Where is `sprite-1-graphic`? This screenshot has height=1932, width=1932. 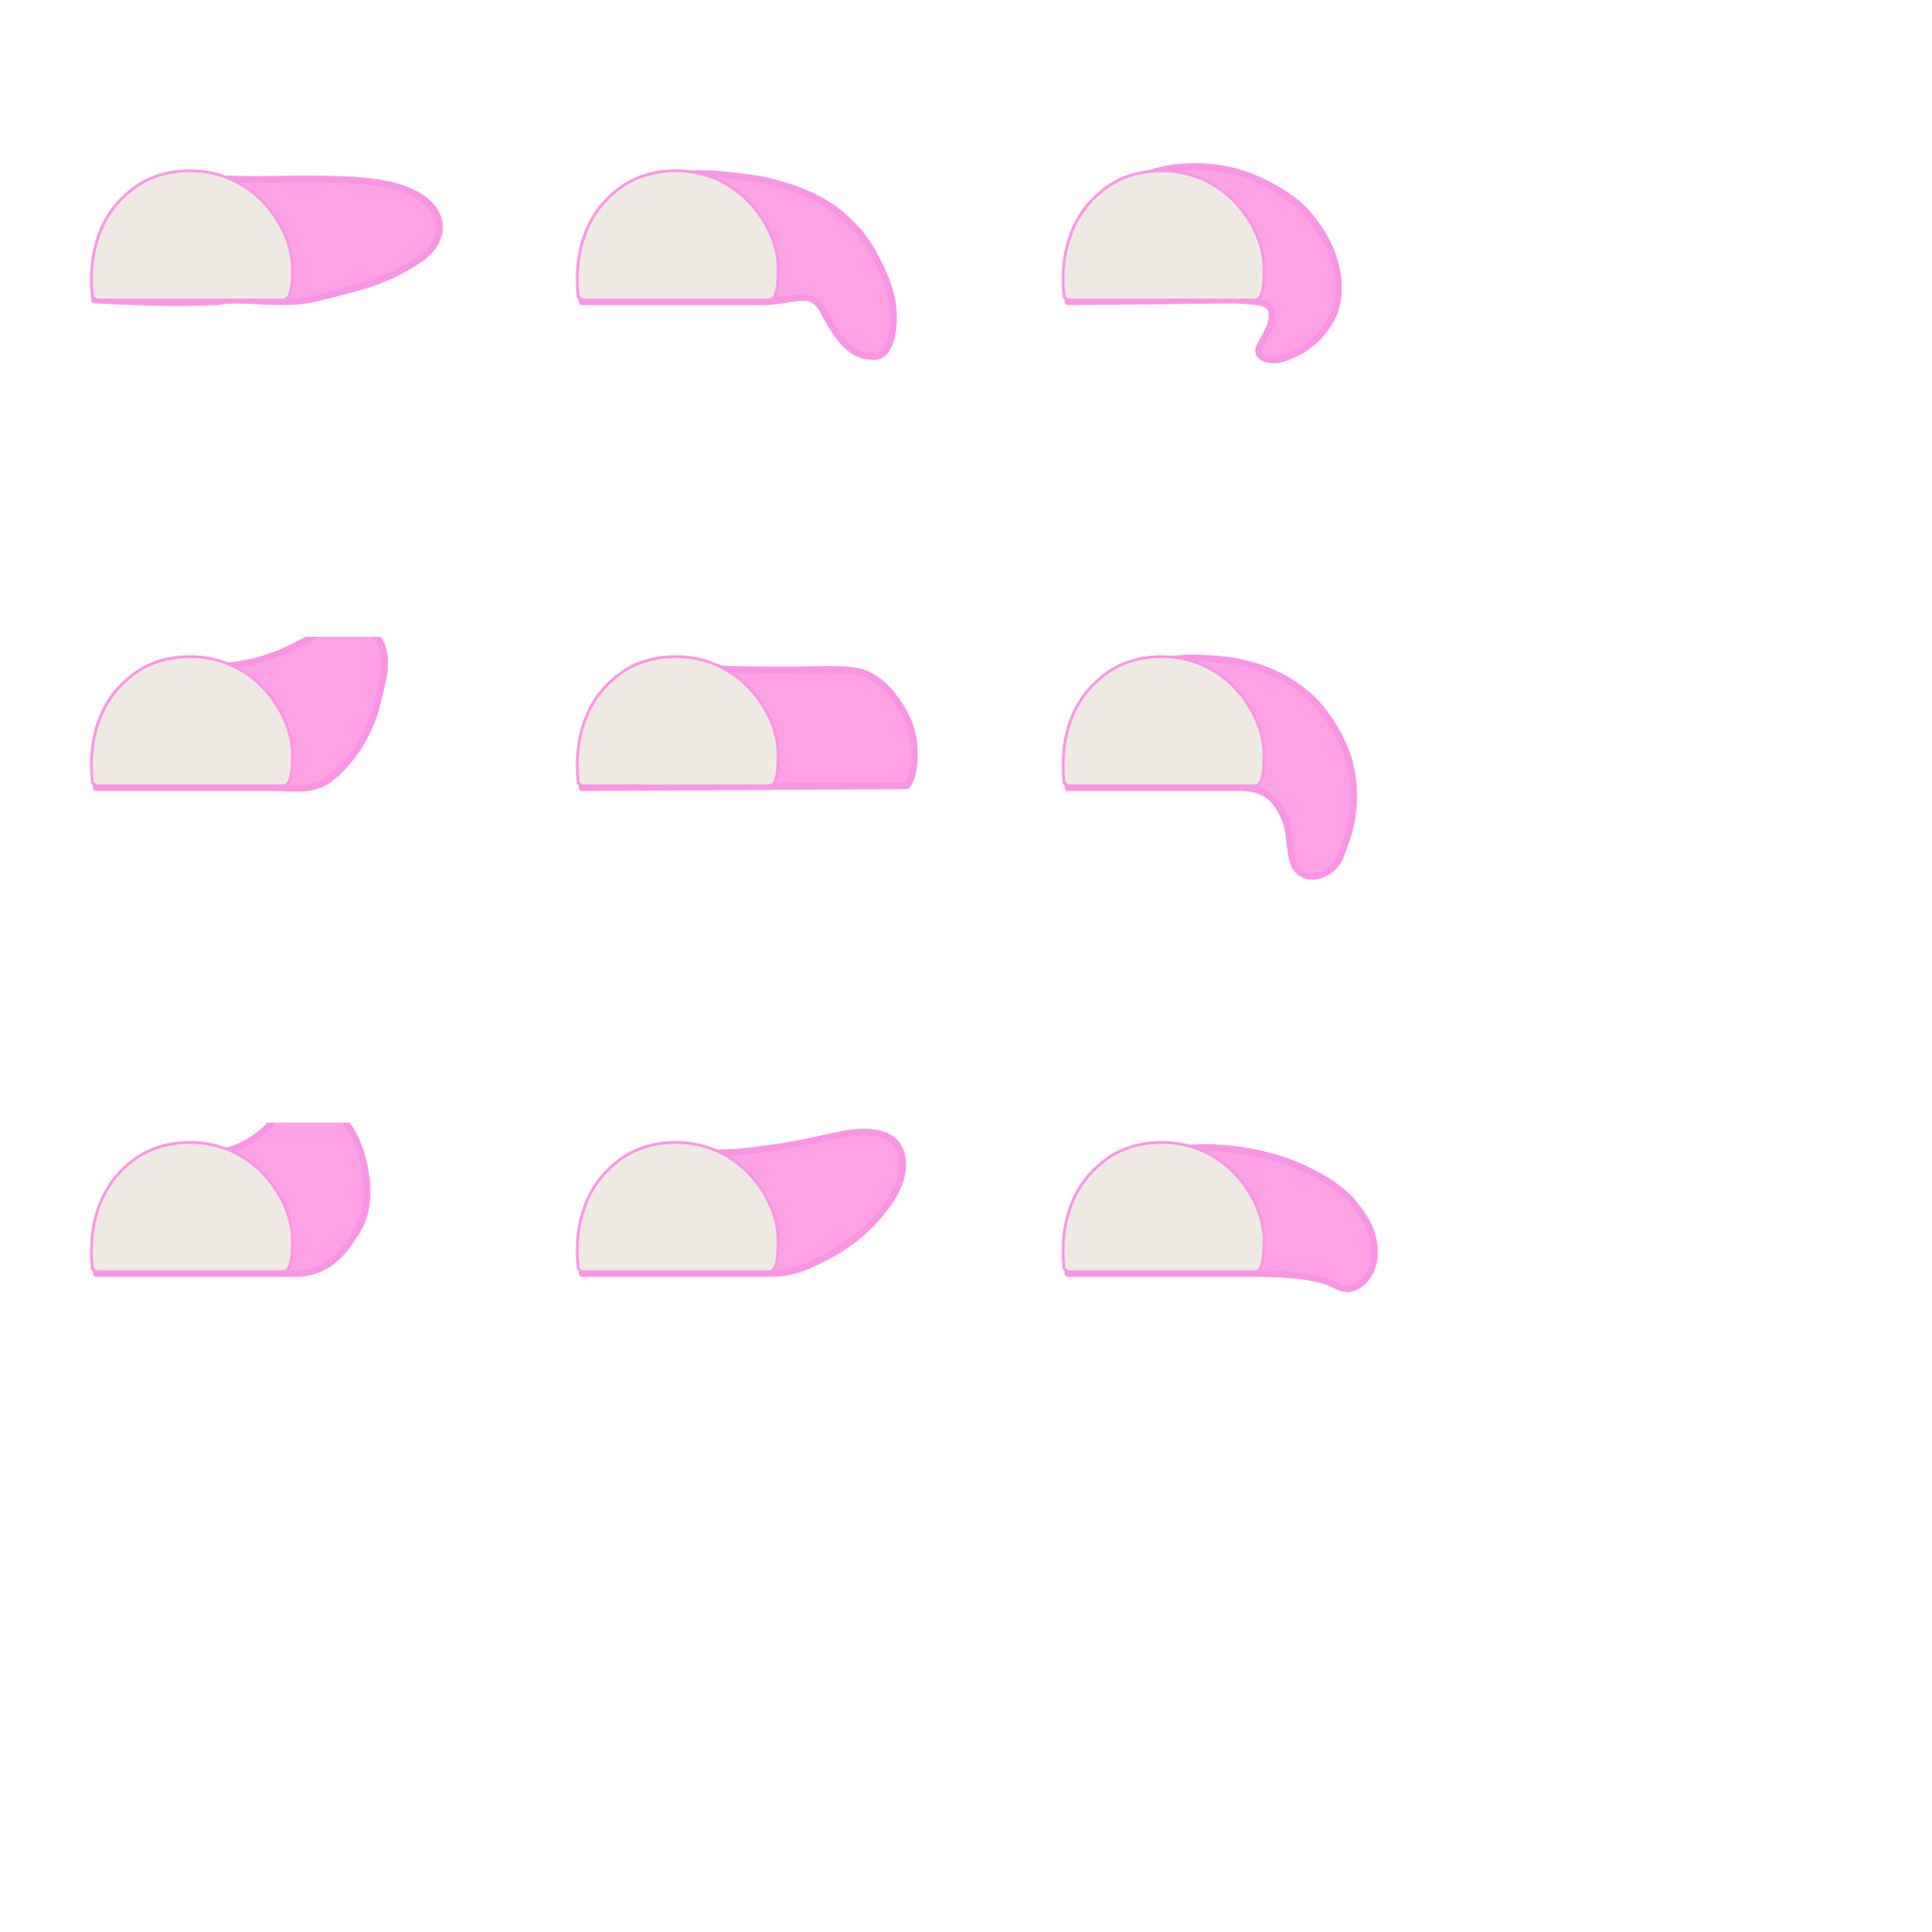
sprite-1-graphic is located at coordinates (266, 238).